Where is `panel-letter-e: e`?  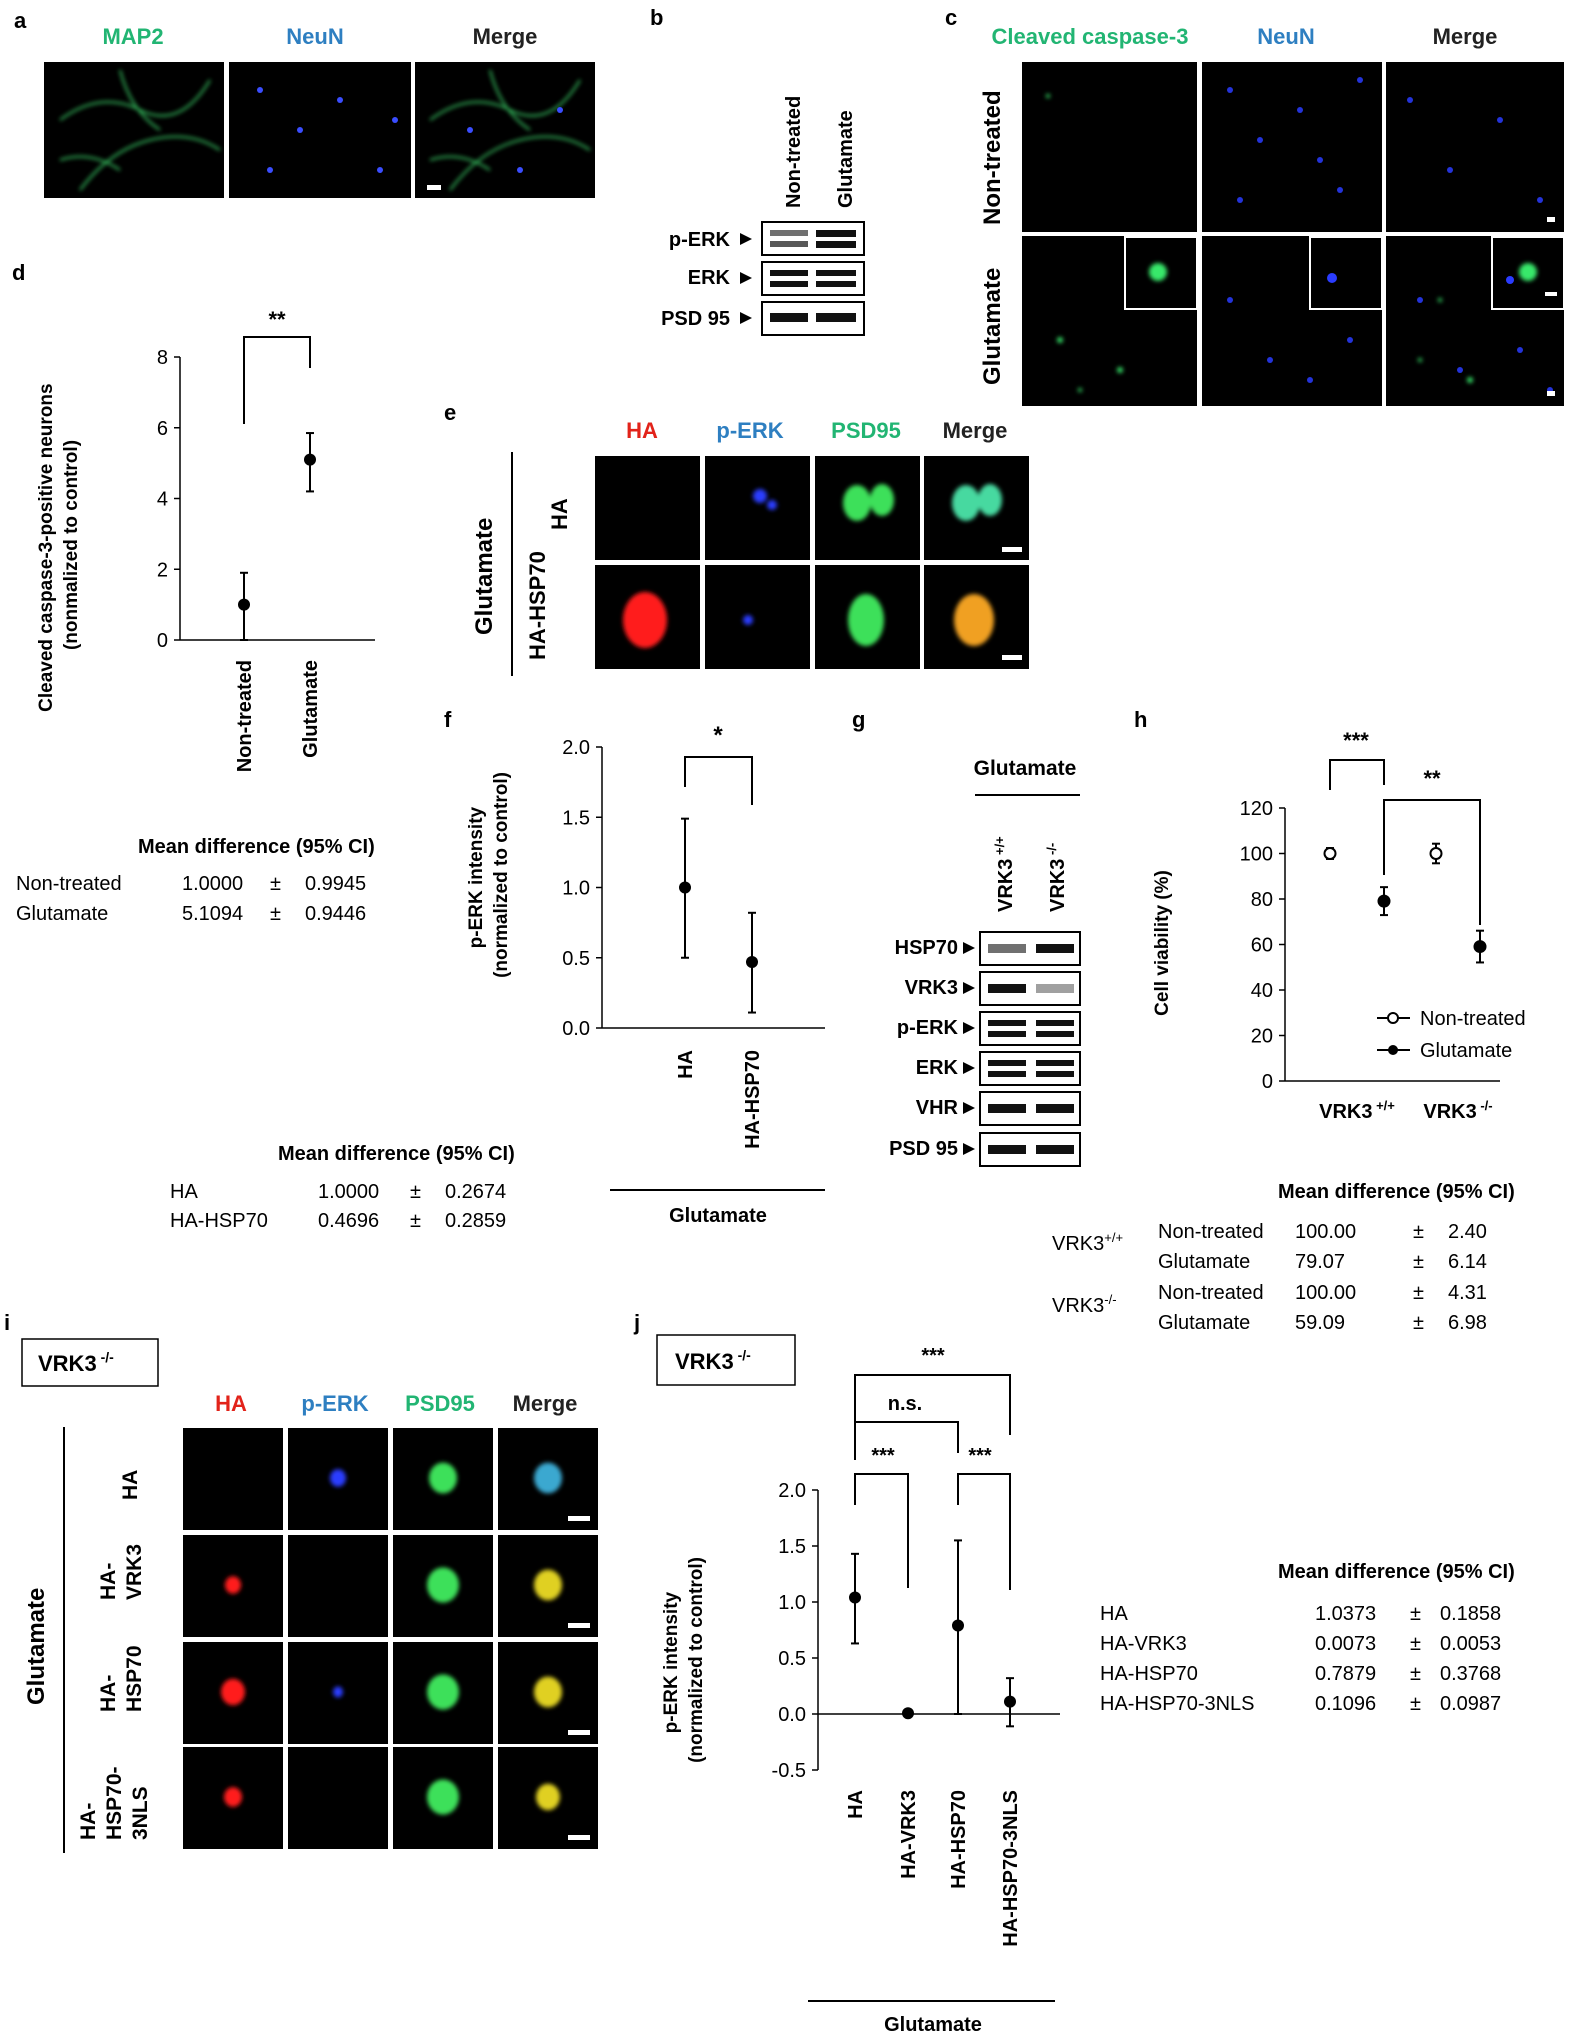
panel-letter-e: e is located at coordinates (450, 412).